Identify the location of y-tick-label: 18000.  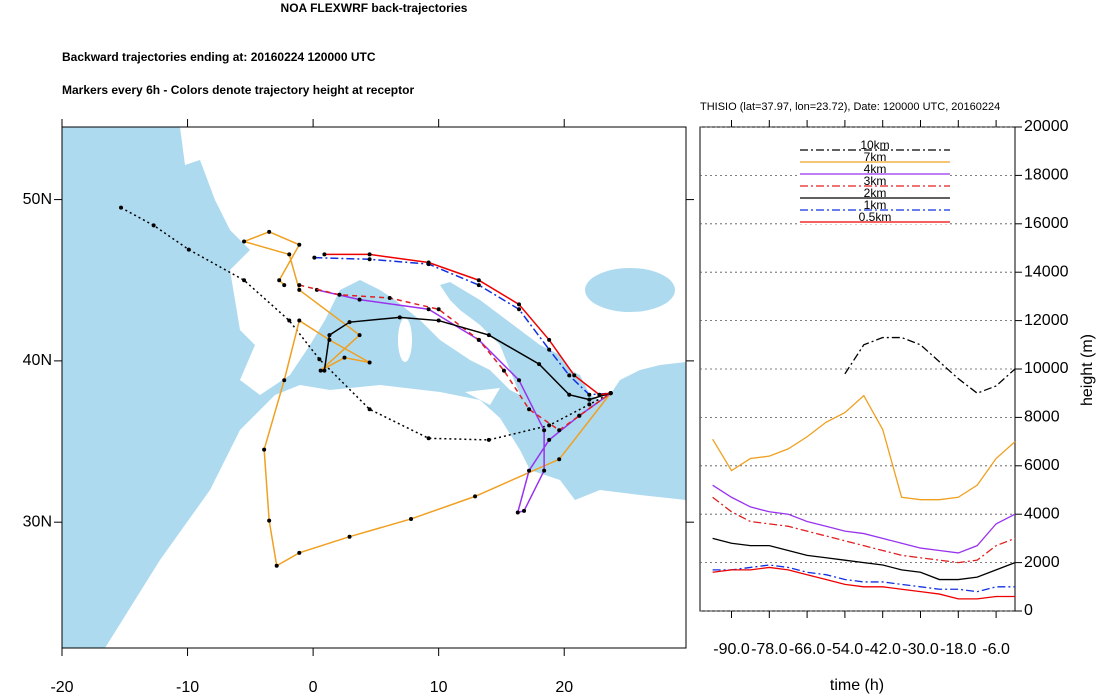
(1046, 175).